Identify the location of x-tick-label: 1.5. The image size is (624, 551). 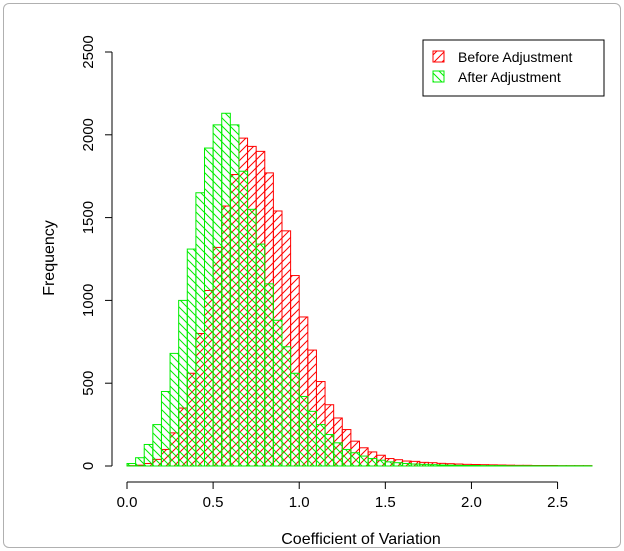
(385, 502).